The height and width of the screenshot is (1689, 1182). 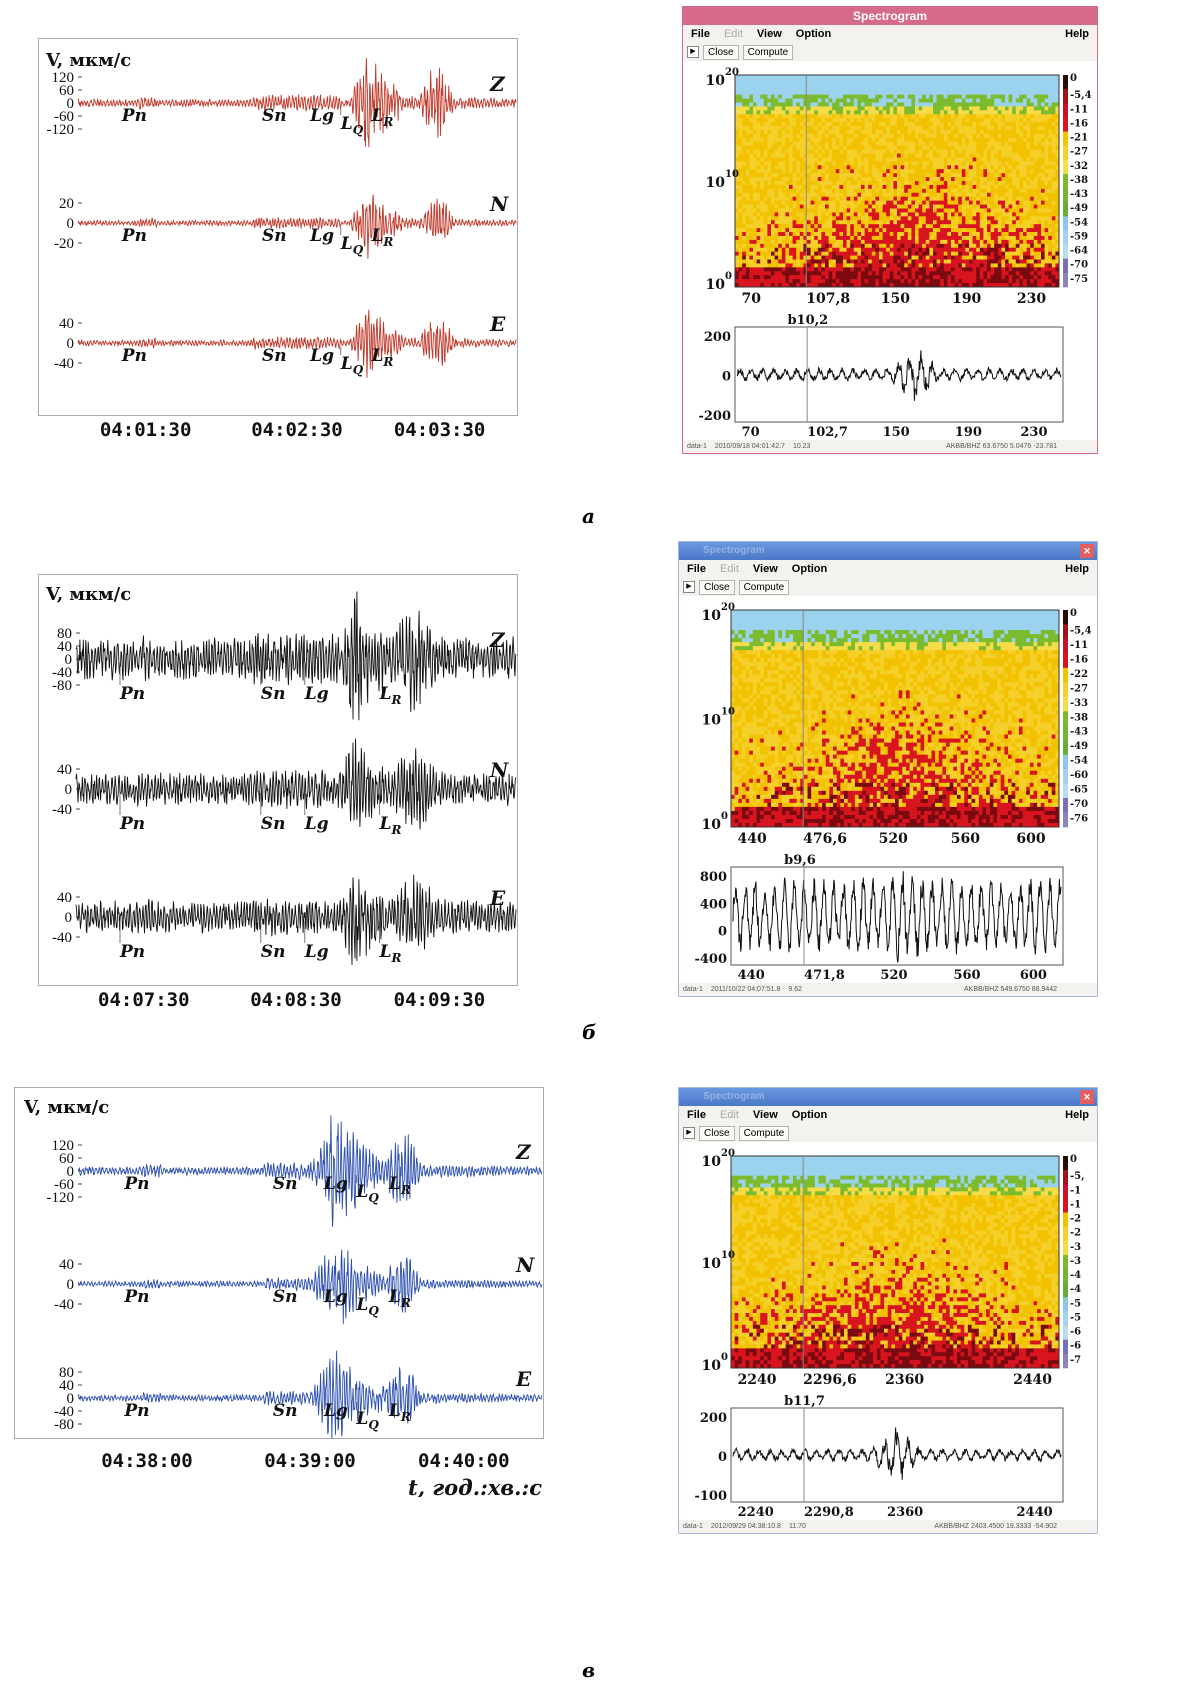 I want to click on toolbar: ▶ Close Compute, so click(x=890, y=52).